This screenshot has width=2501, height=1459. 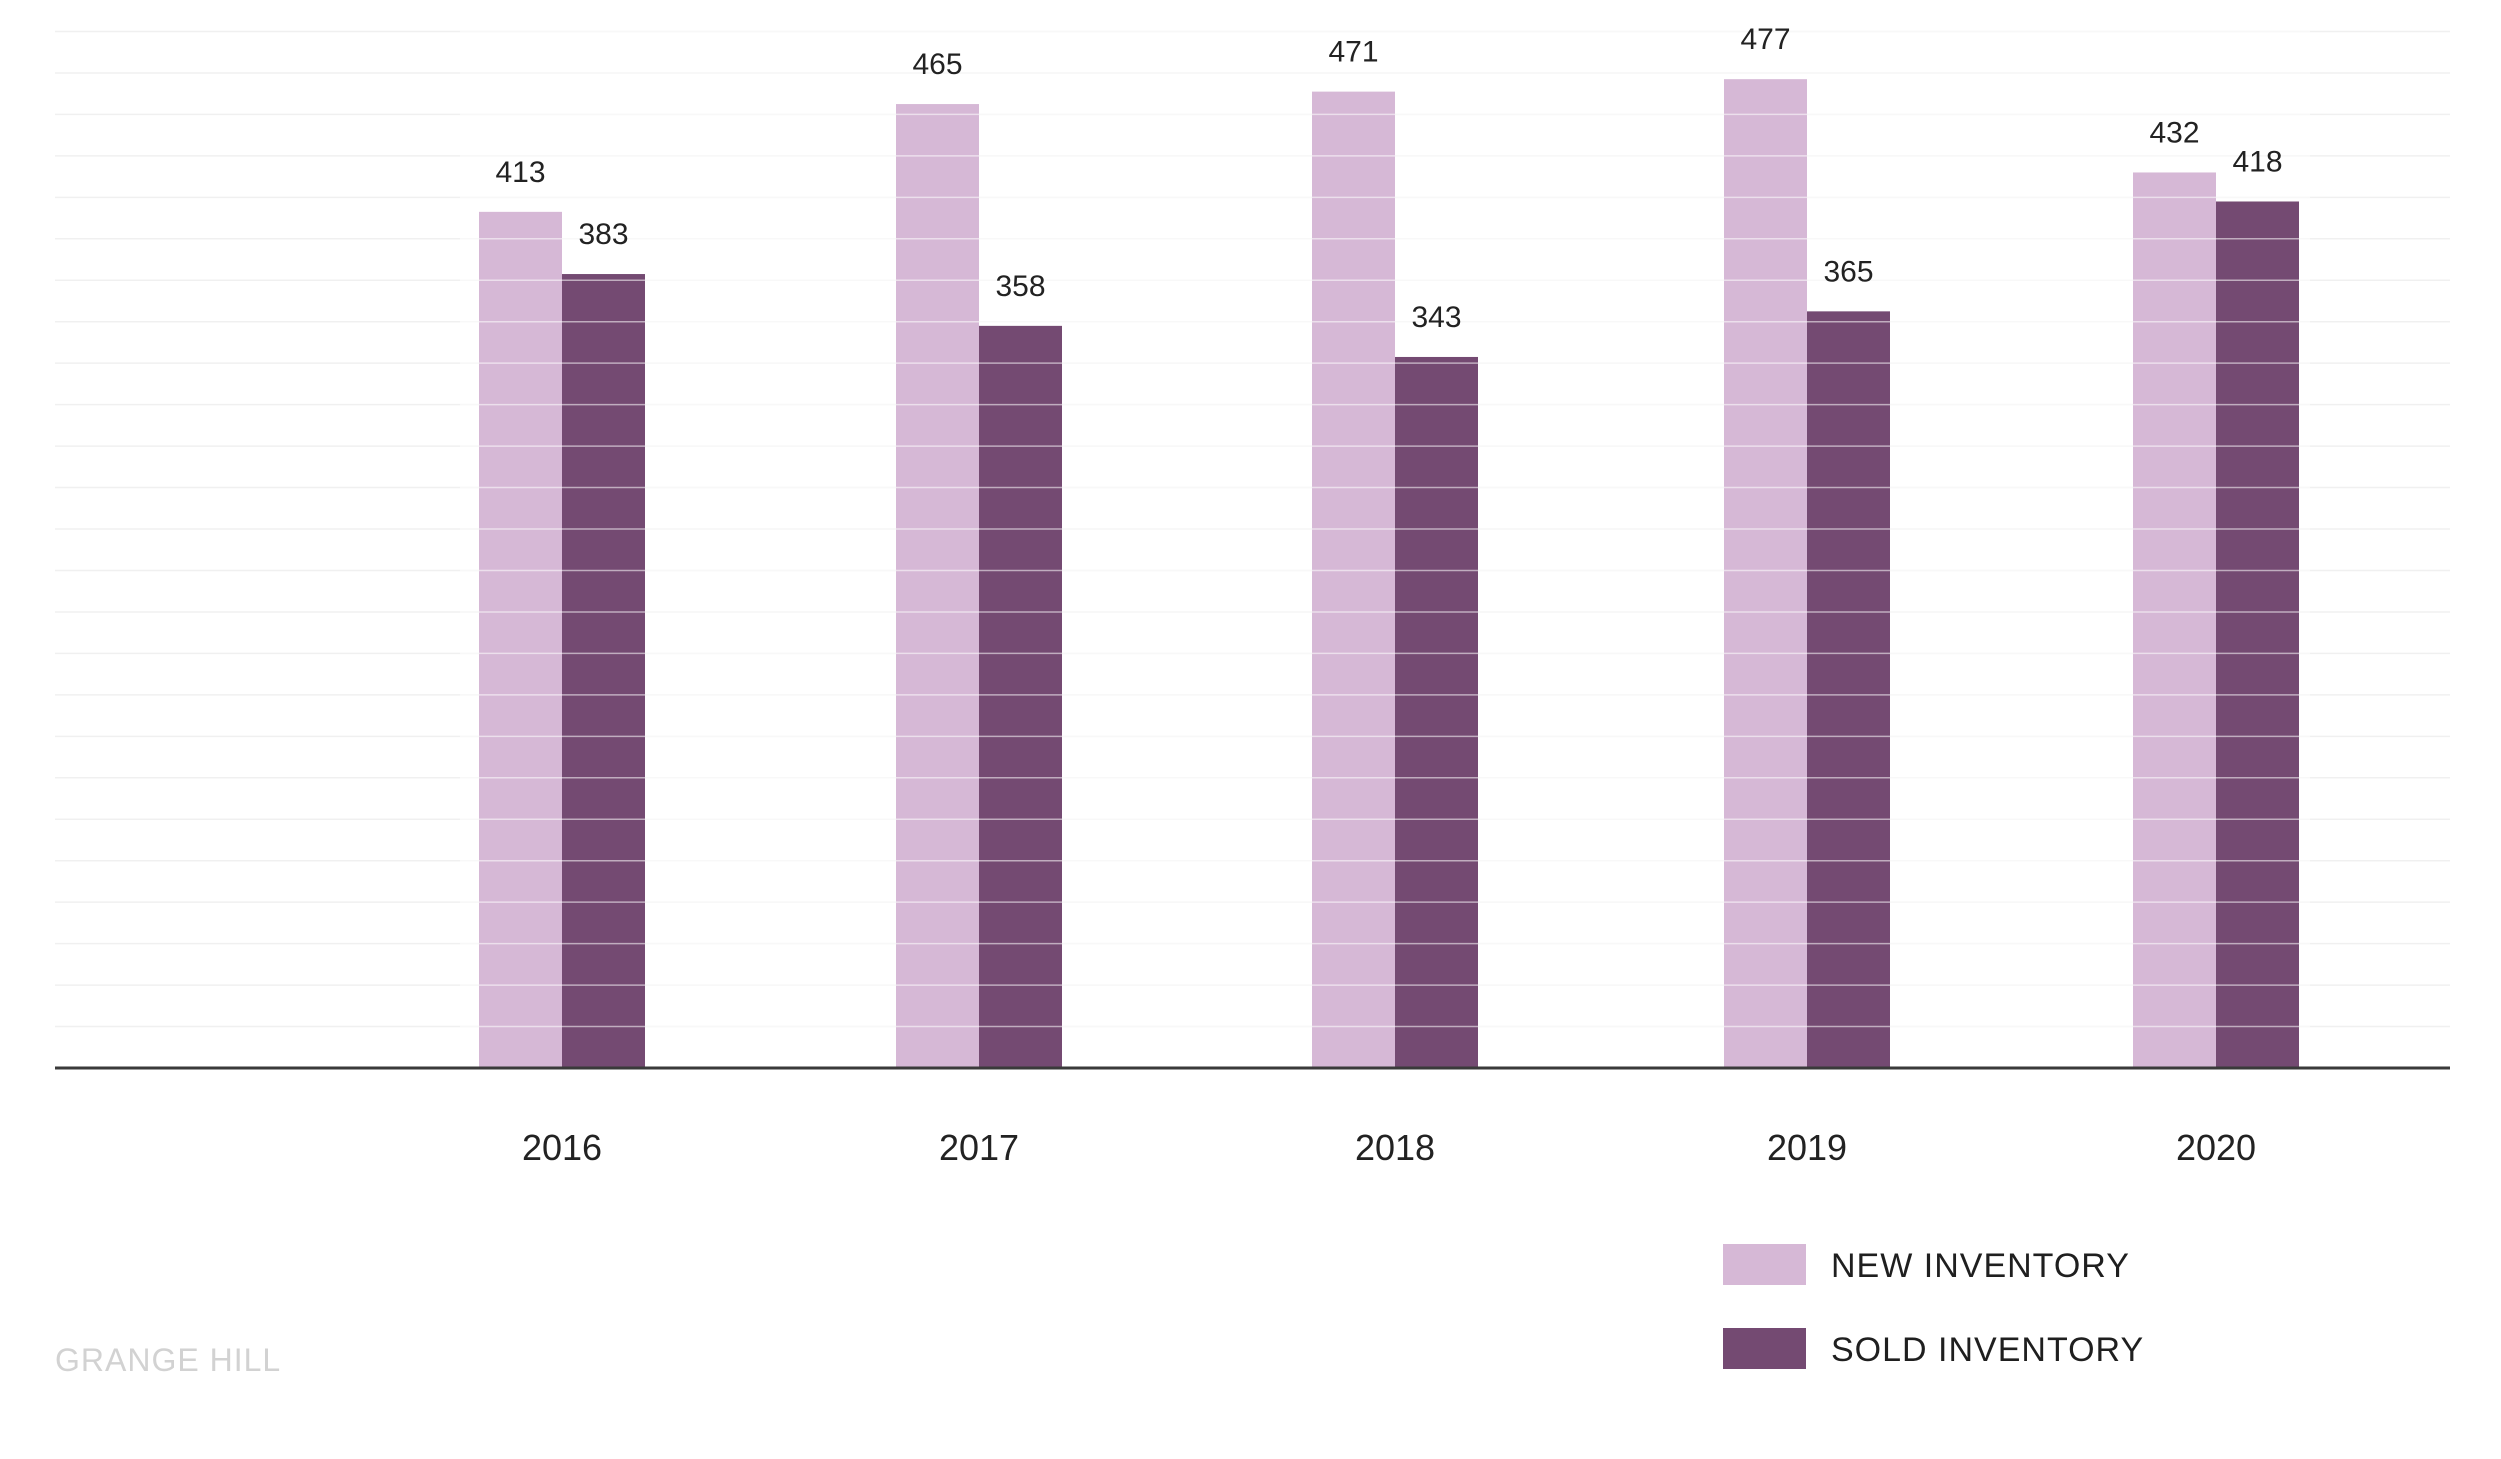 What do you see at coordinates (520, 172) in the screenshot?
I see `data-label-2016-new: 413` at bounding box center [520, 172].